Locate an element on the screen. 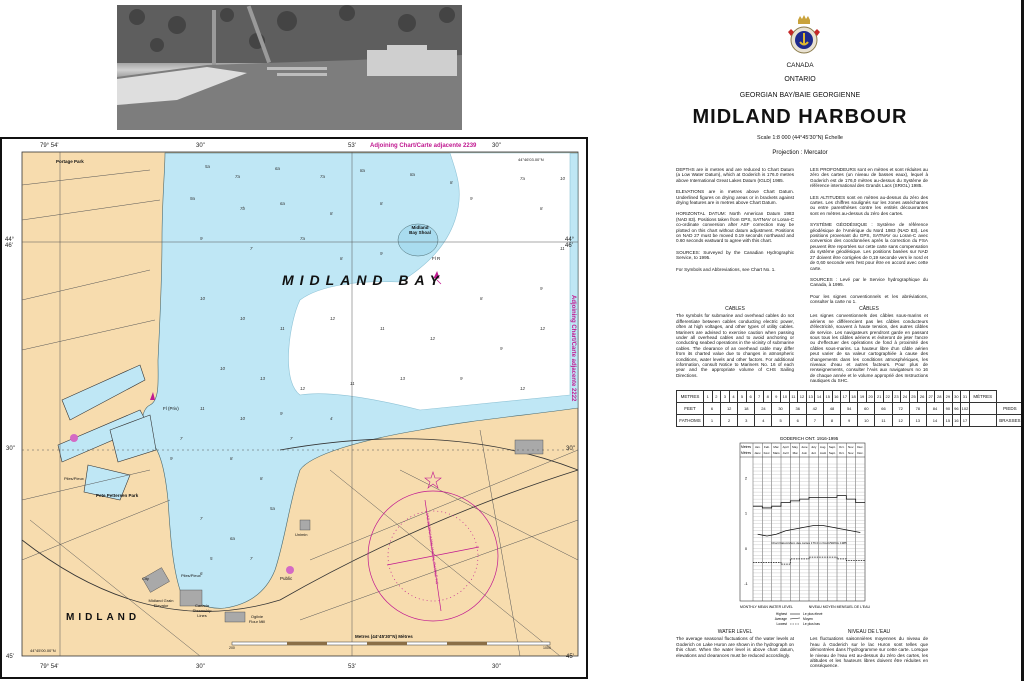 The height and width of the screenshot is (681, 1024). shoal-label: Midland Bay Shoal is located at coordinates (420, 230).